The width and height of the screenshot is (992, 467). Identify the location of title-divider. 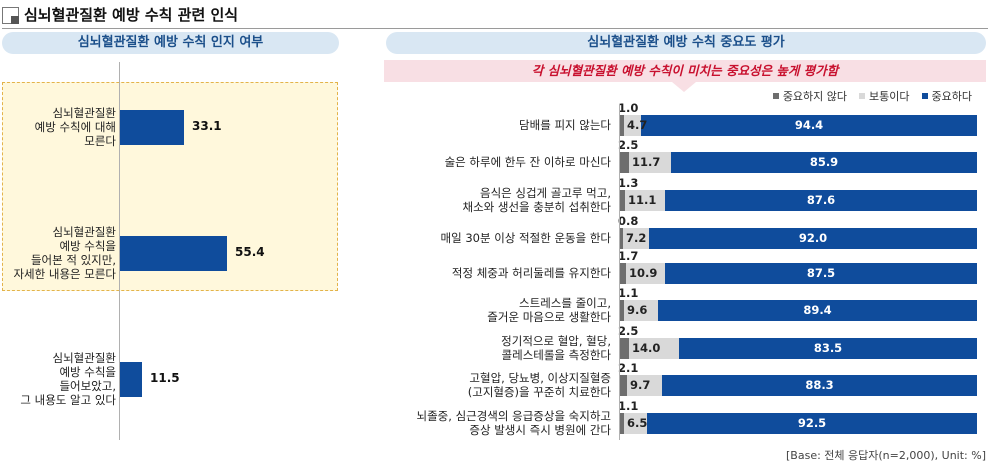
(495, 28).